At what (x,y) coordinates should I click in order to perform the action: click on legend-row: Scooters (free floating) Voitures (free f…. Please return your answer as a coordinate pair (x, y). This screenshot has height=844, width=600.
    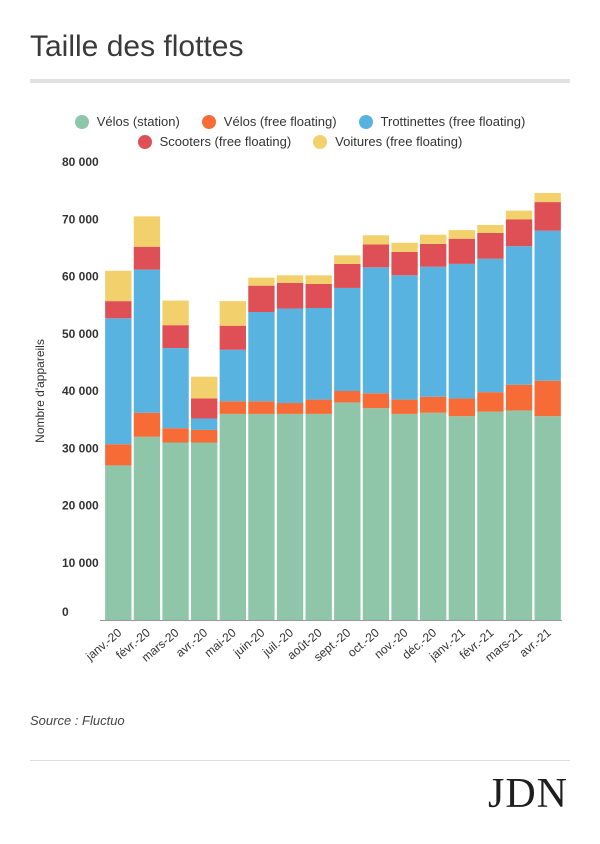
    Looking at the image, I should click on (300, 142).